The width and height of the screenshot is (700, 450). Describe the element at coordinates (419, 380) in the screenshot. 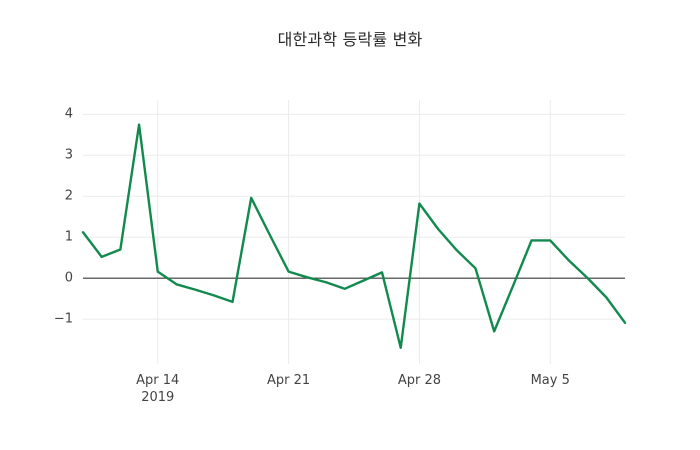

I see `x-axis-tick-label: Apr 28` at that location.